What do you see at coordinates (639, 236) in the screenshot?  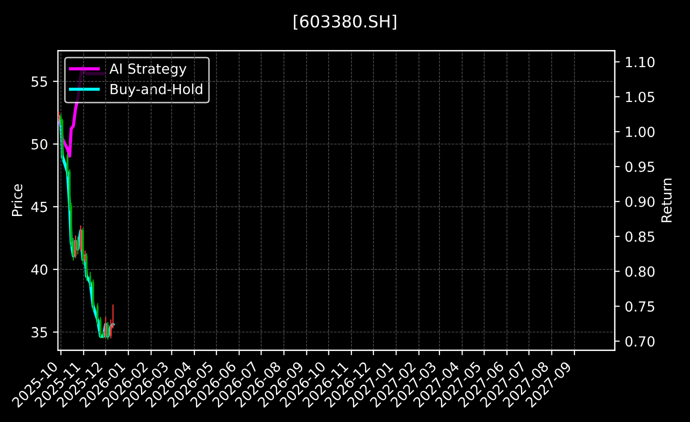 I see `y2-tick-label: 0.85` at bounding box center [639, 236].